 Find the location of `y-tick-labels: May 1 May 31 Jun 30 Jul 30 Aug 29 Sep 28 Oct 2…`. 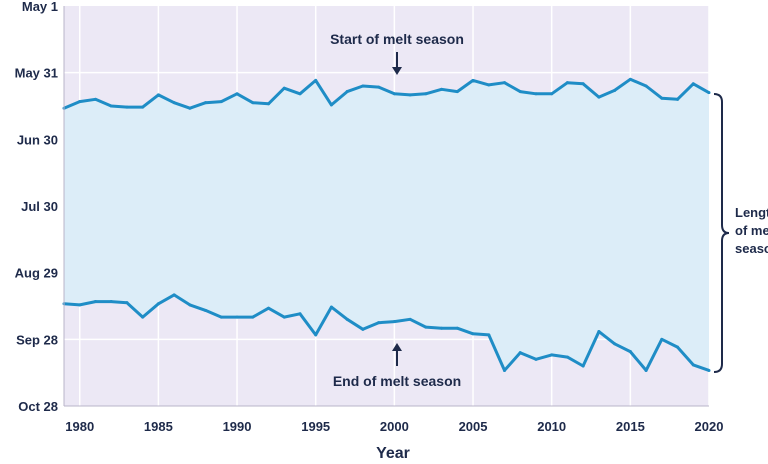

y-tick-labels: May 1 May 31 Jun 30 Jul 30 Aug 29 Sep 28 Oct 2… is located at coordinates (36, 207).